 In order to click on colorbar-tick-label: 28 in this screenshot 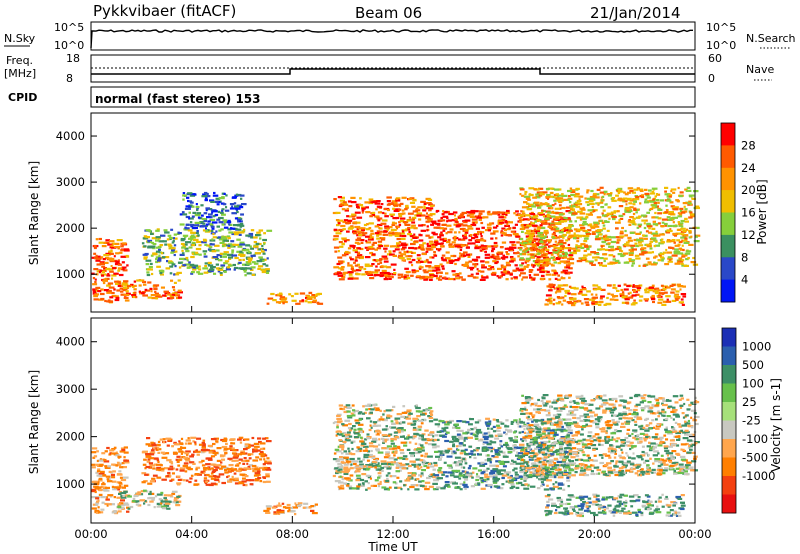, I will do `click(748, 145)`.